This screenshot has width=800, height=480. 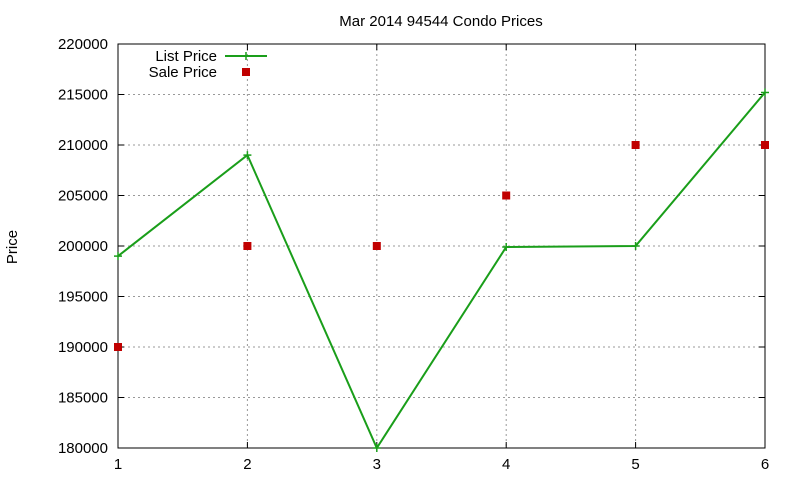 I want to click on y-tick-label: 220000, so click(x=83, y=44).